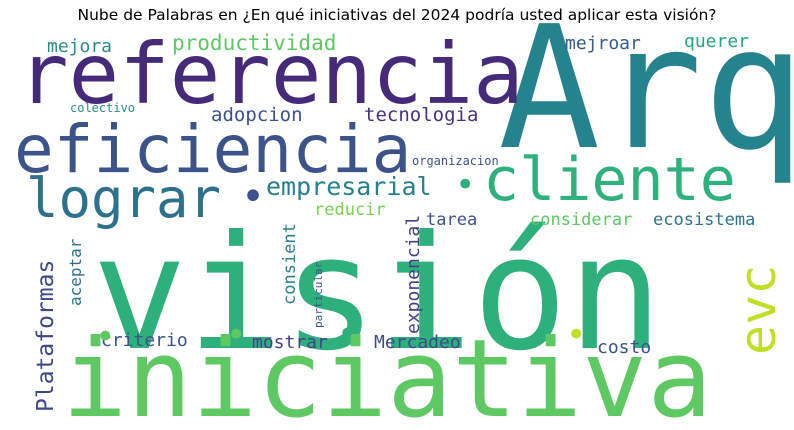 This screenshot has height=430, width=794. Describe the element at coordinates (451, 220) in the screenshot. I see `word-tarea: tarea` at that location.